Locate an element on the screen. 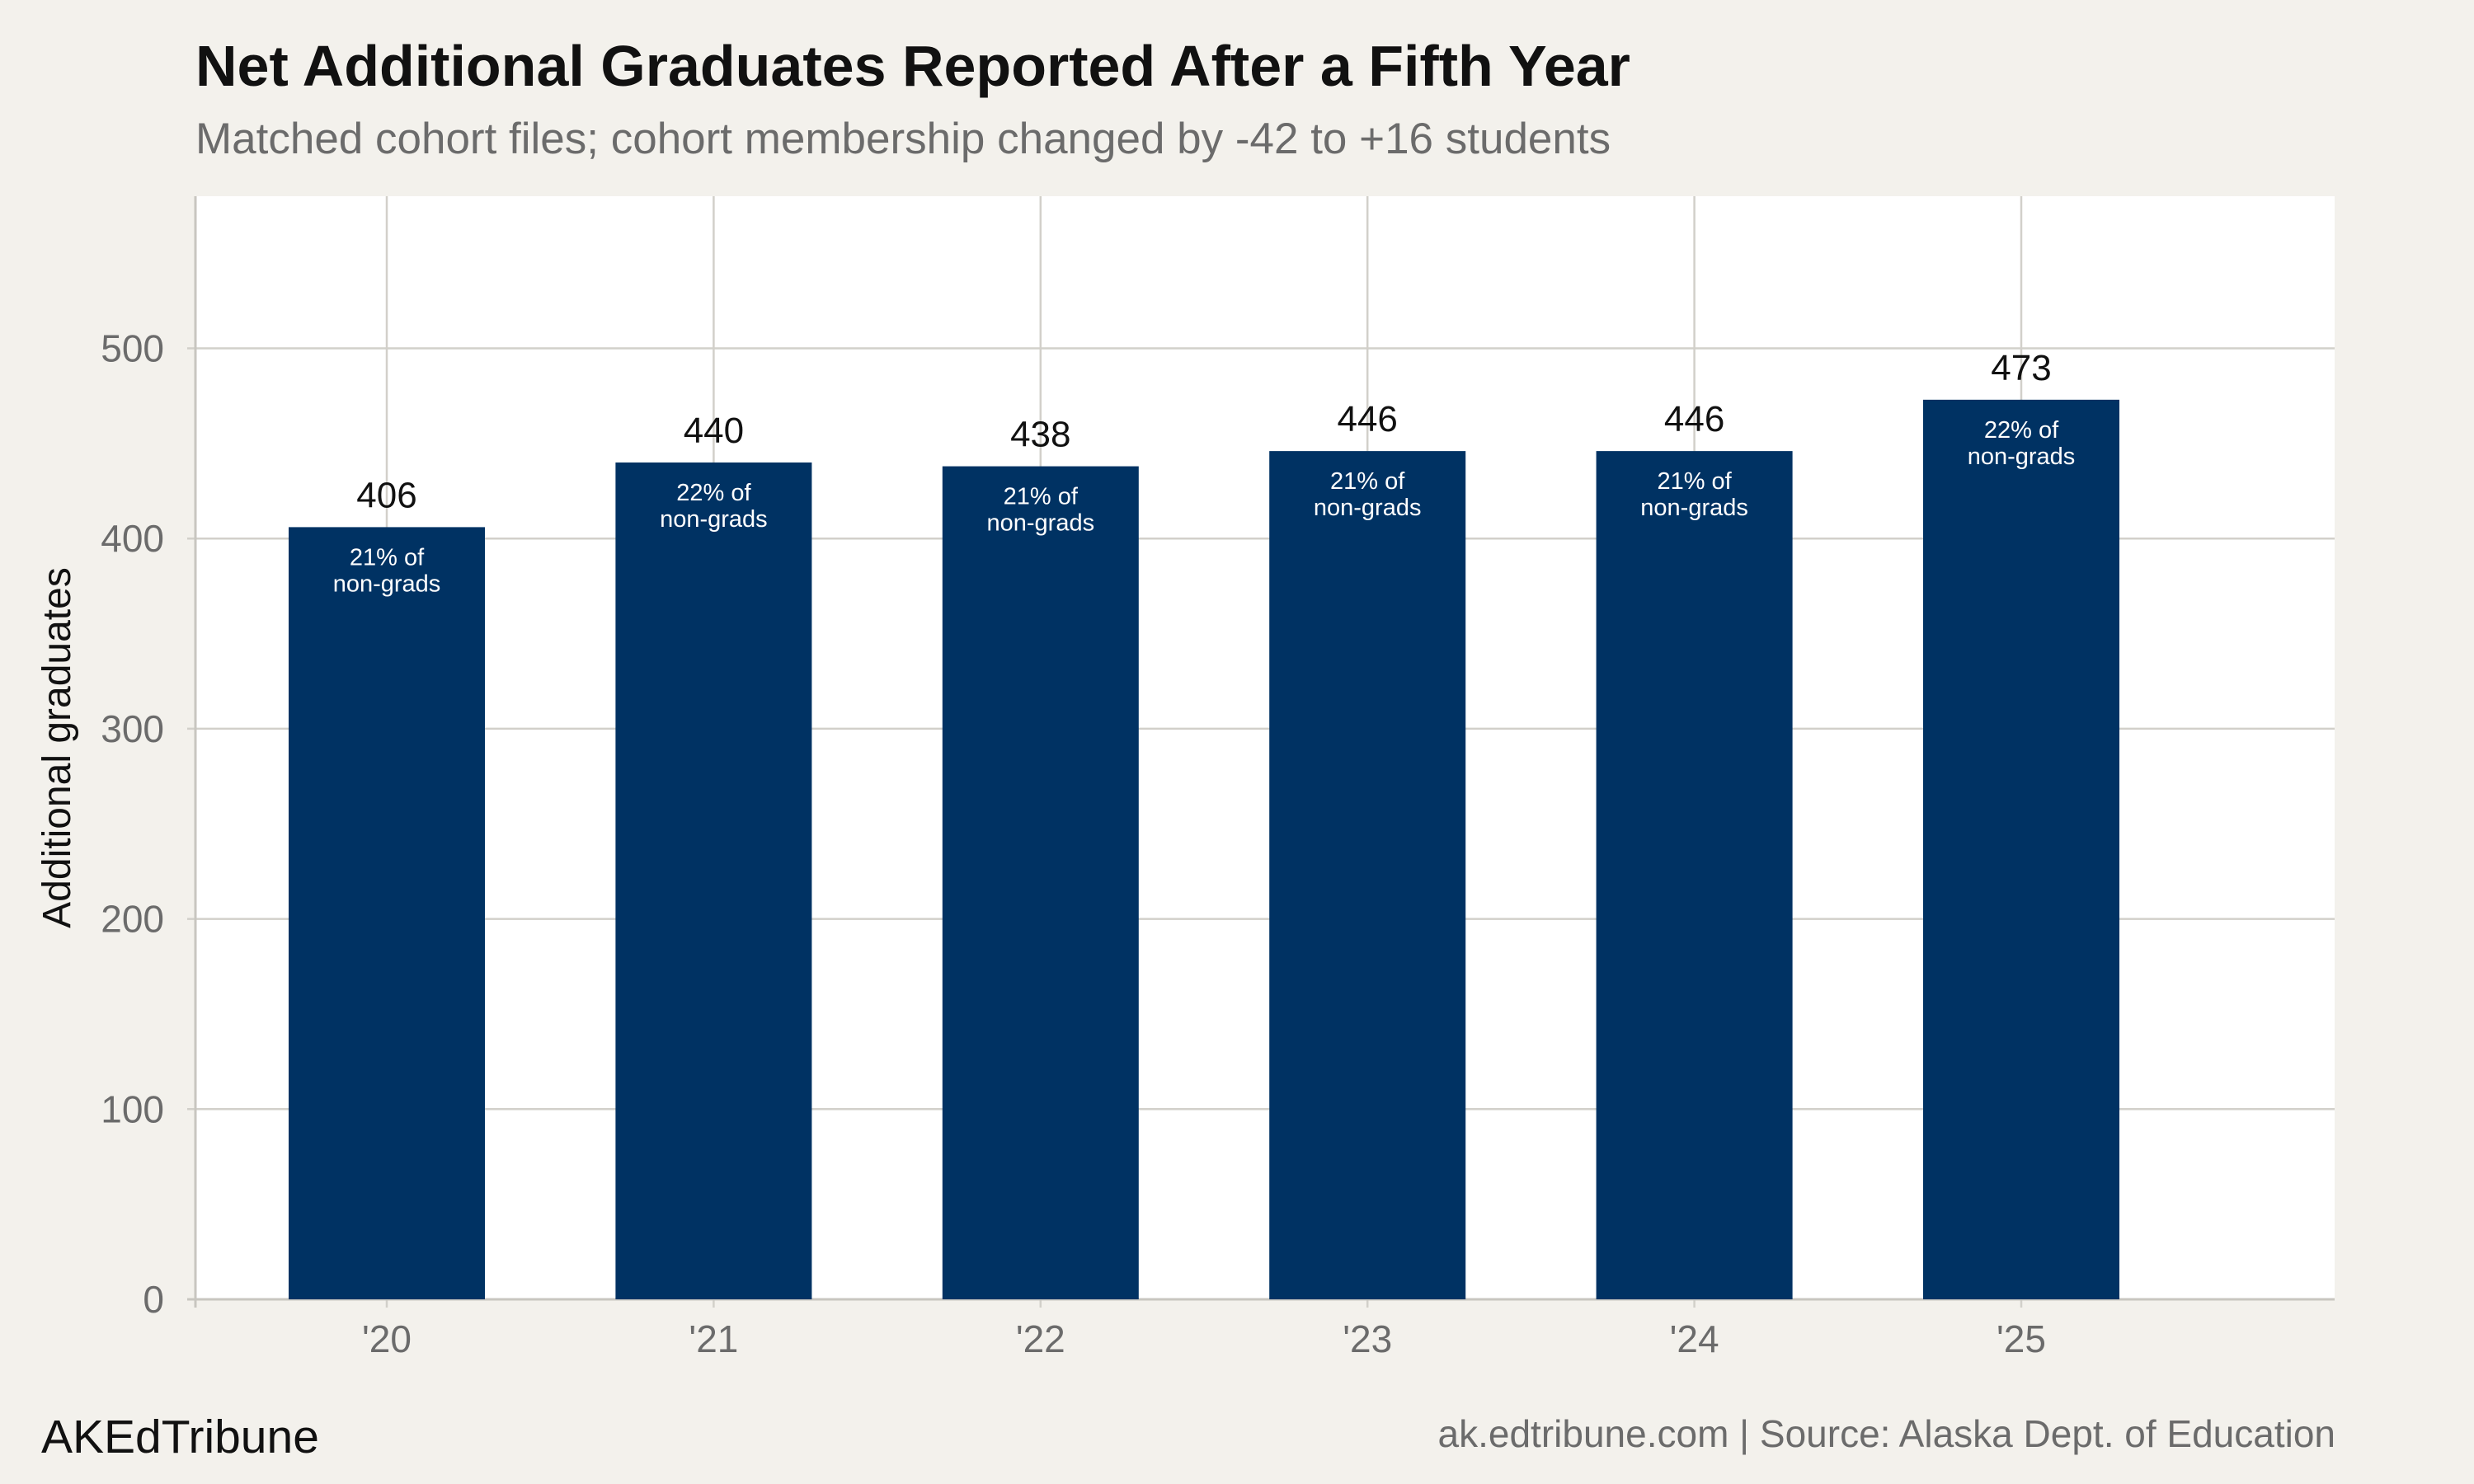 The width and height of the screenshot is (2474, 1484). brand-logo-text: AKEdTribune is located at coordinates (180, 1437).